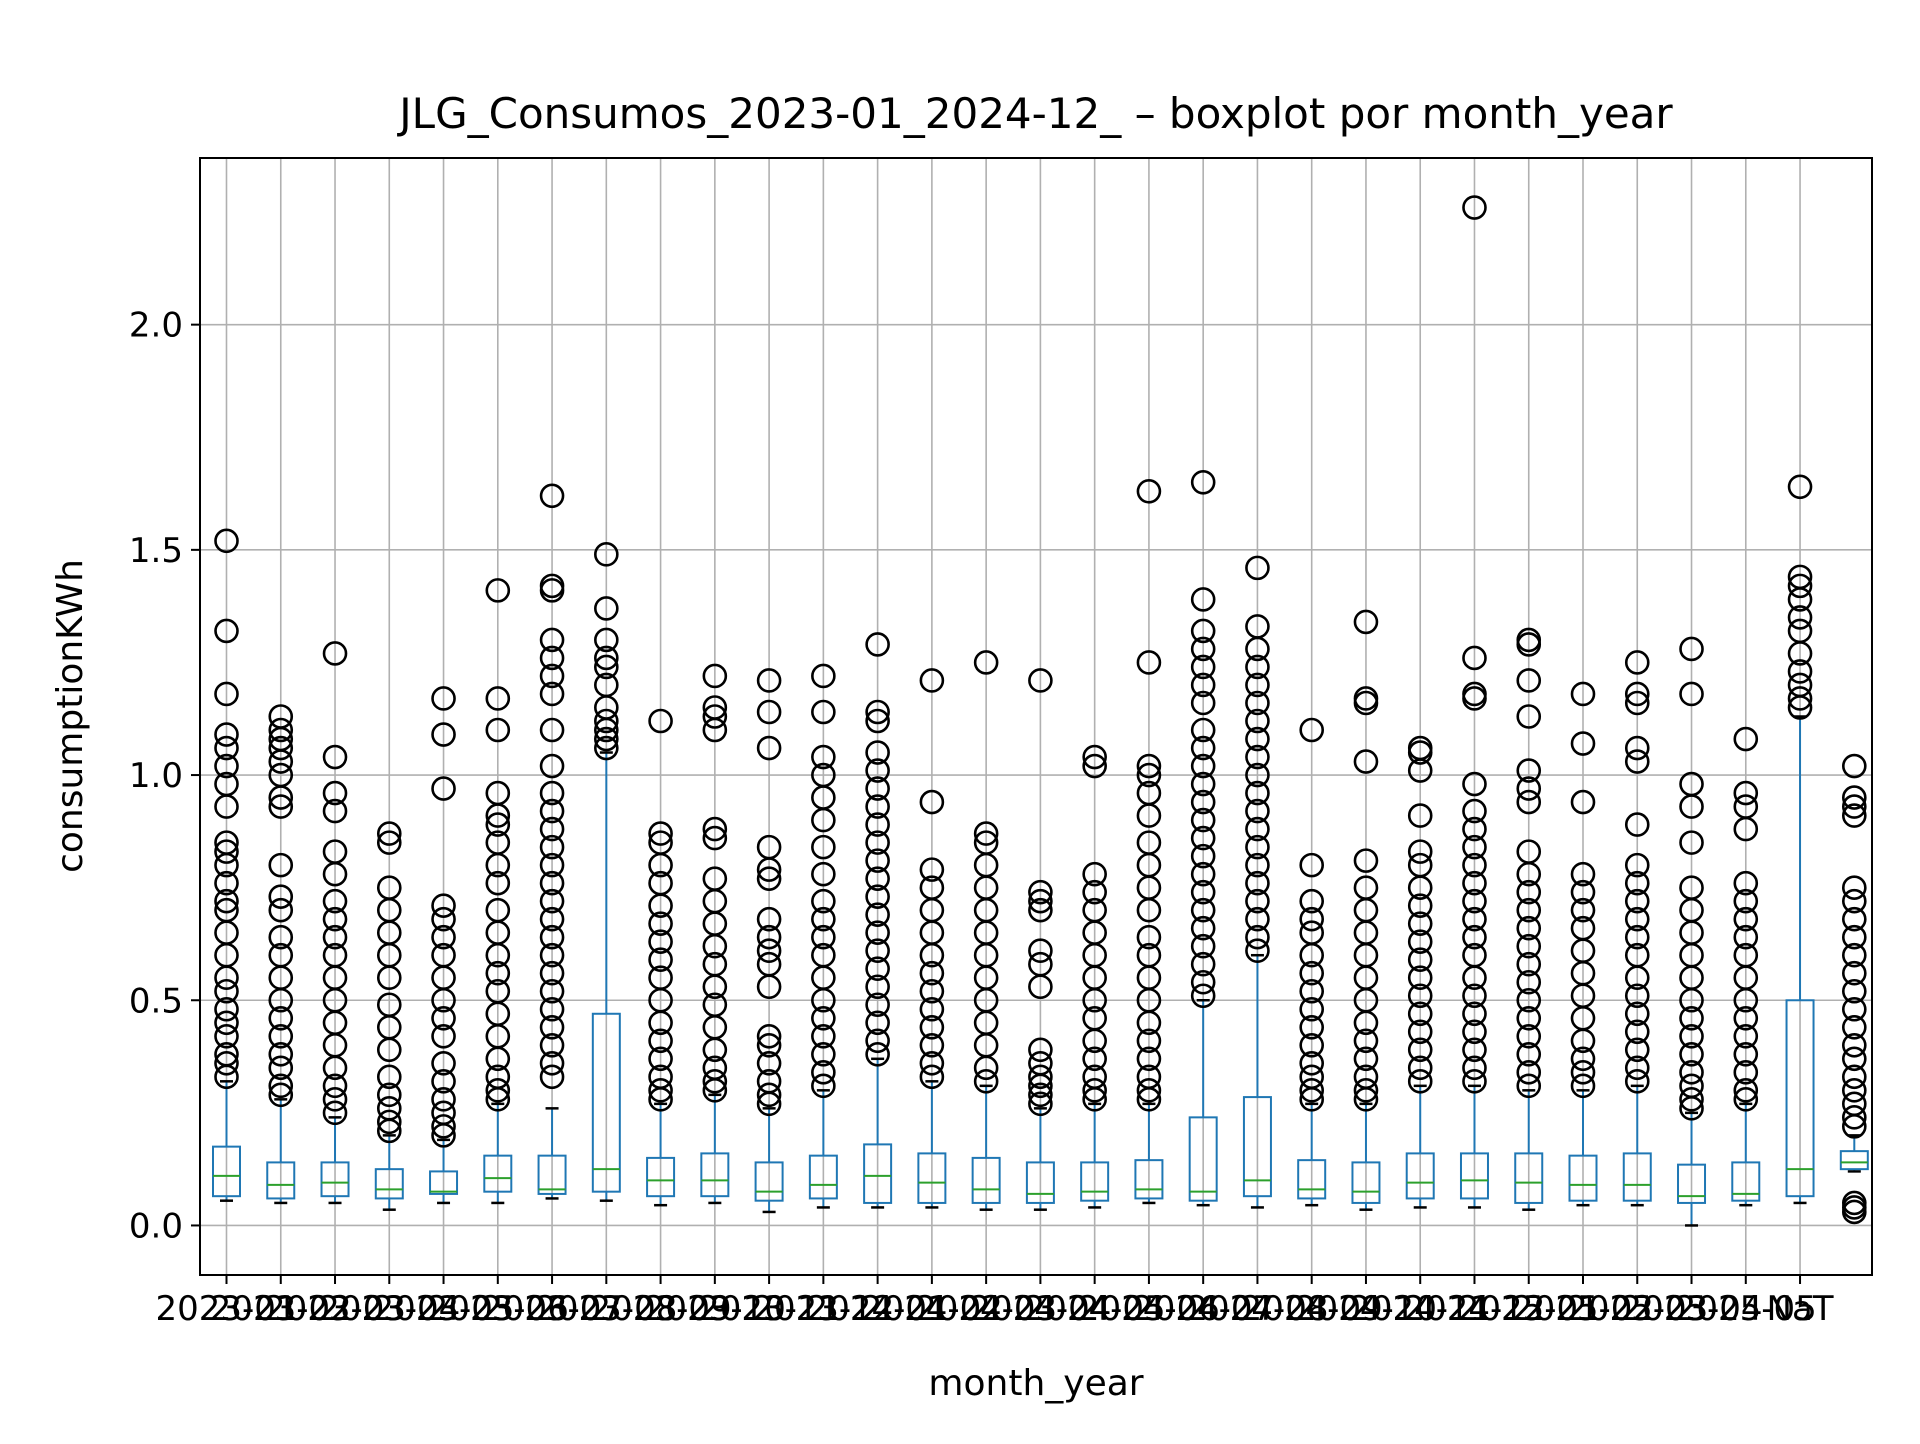 Image resolution: width=1920 pixels, height=1444 pixels. I want to click on y-tick-label: 2.0, so click(156, 326).